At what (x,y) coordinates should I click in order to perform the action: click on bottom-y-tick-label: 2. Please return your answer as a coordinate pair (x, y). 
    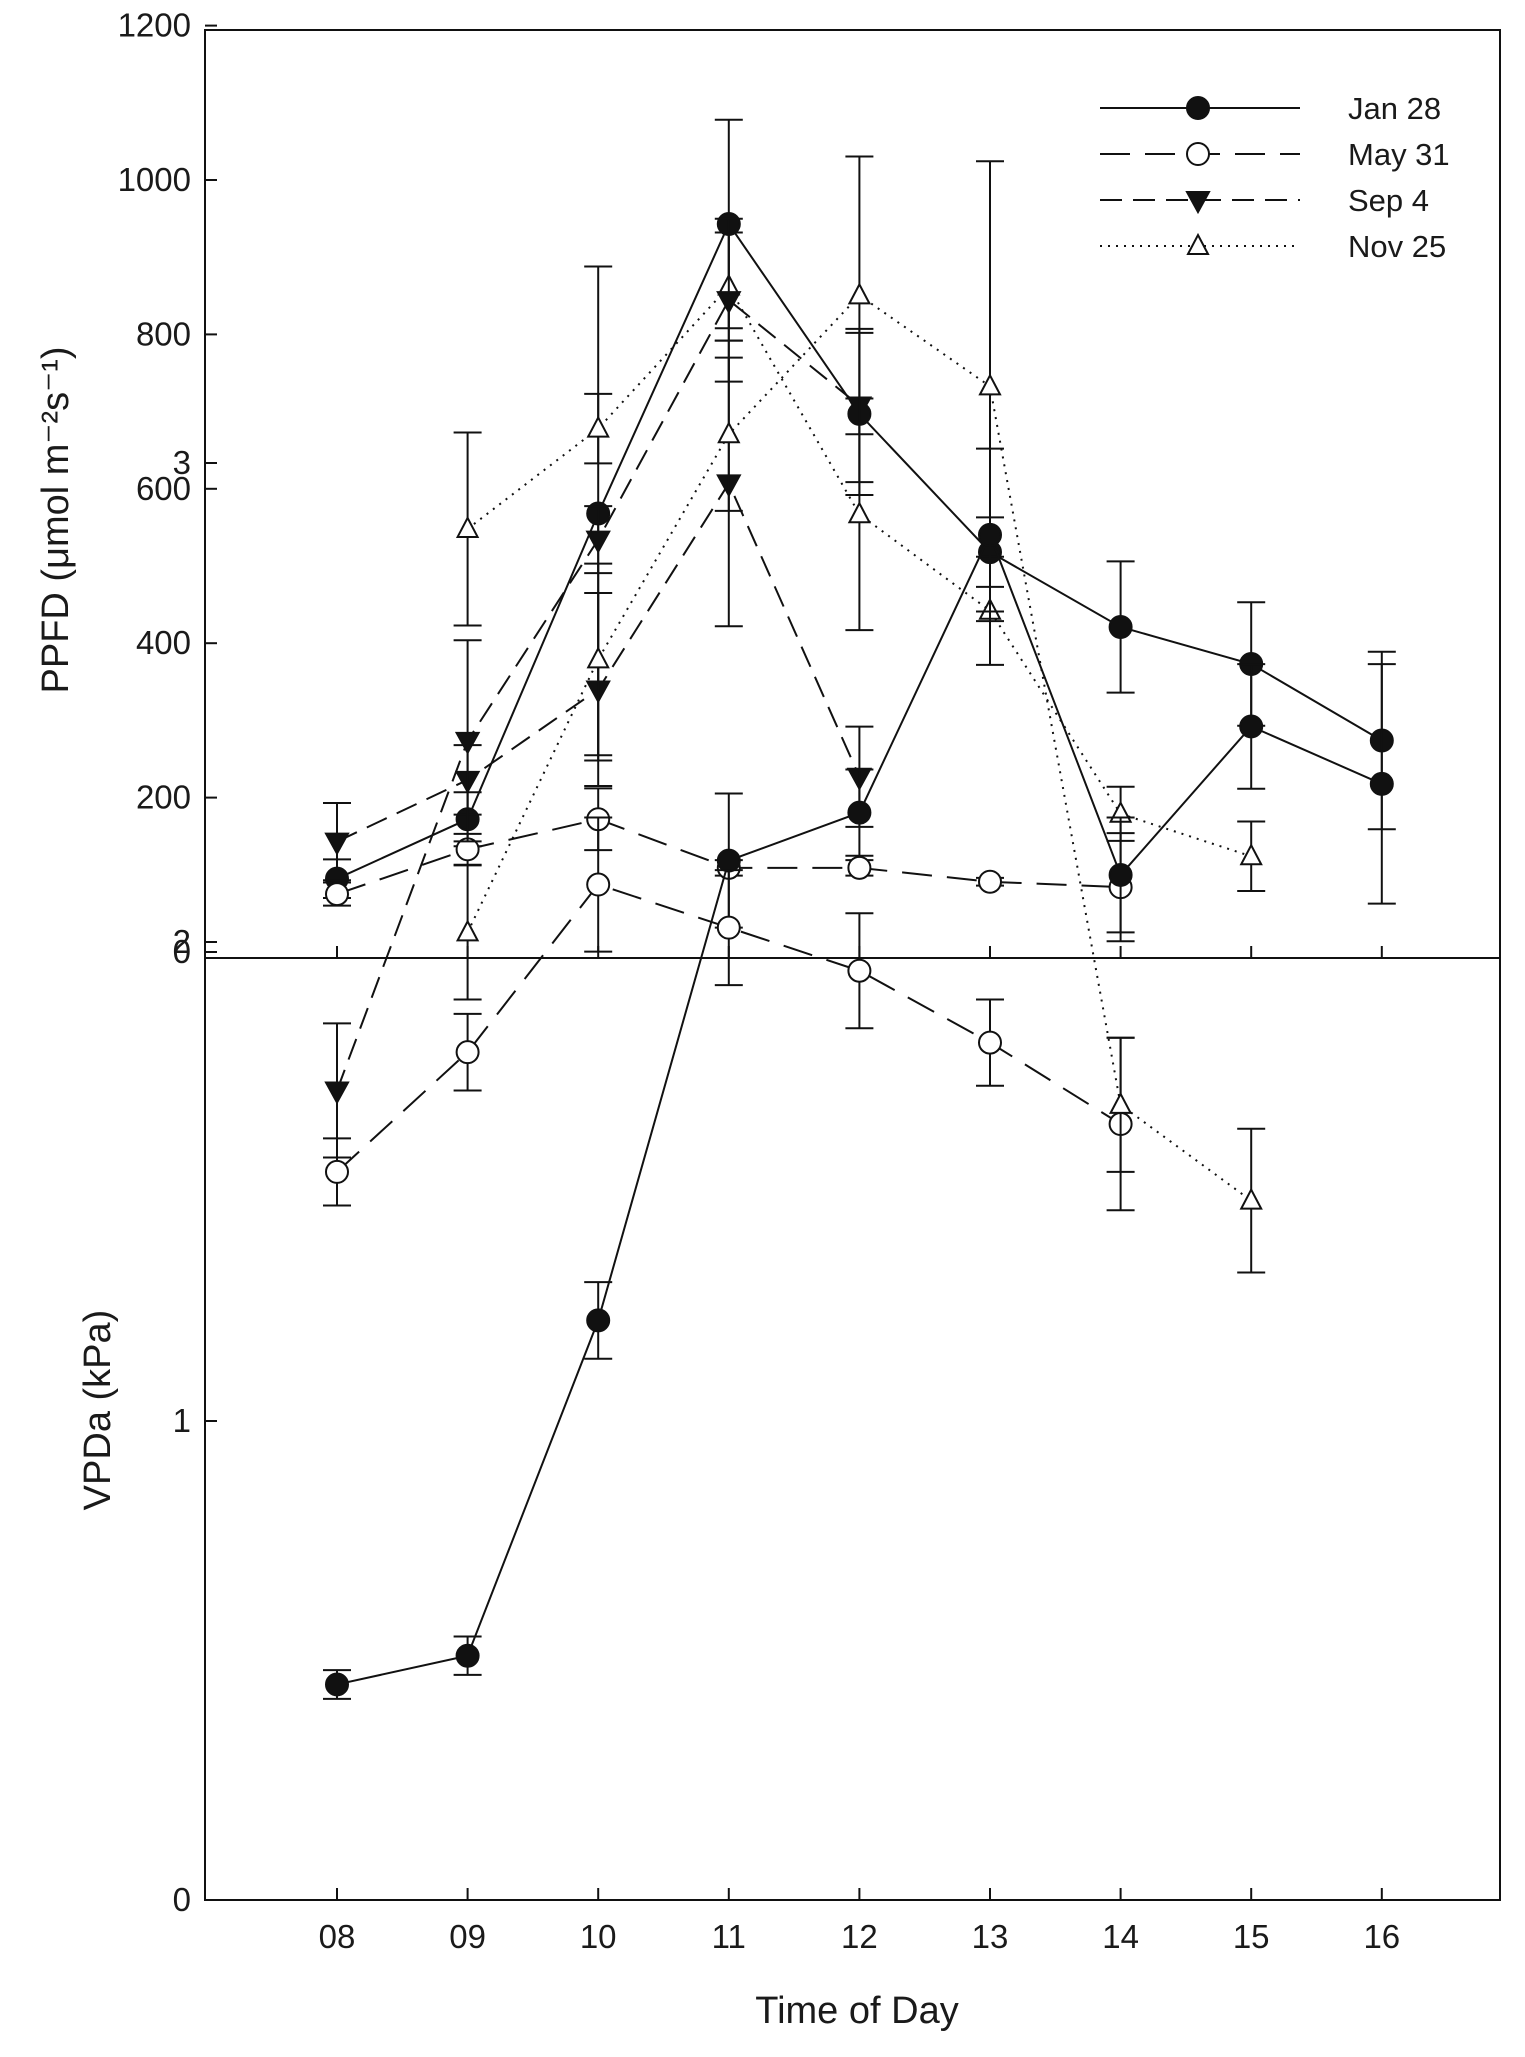
    Looking at the image, I should click on (182, 941).